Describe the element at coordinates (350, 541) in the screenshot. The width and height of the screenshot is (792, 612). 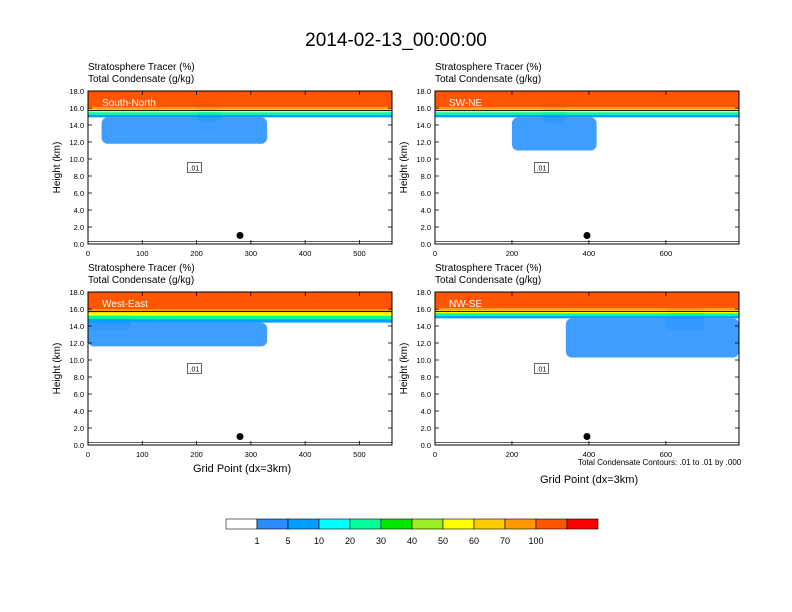
I see `colorbar-label: 20` at that location.